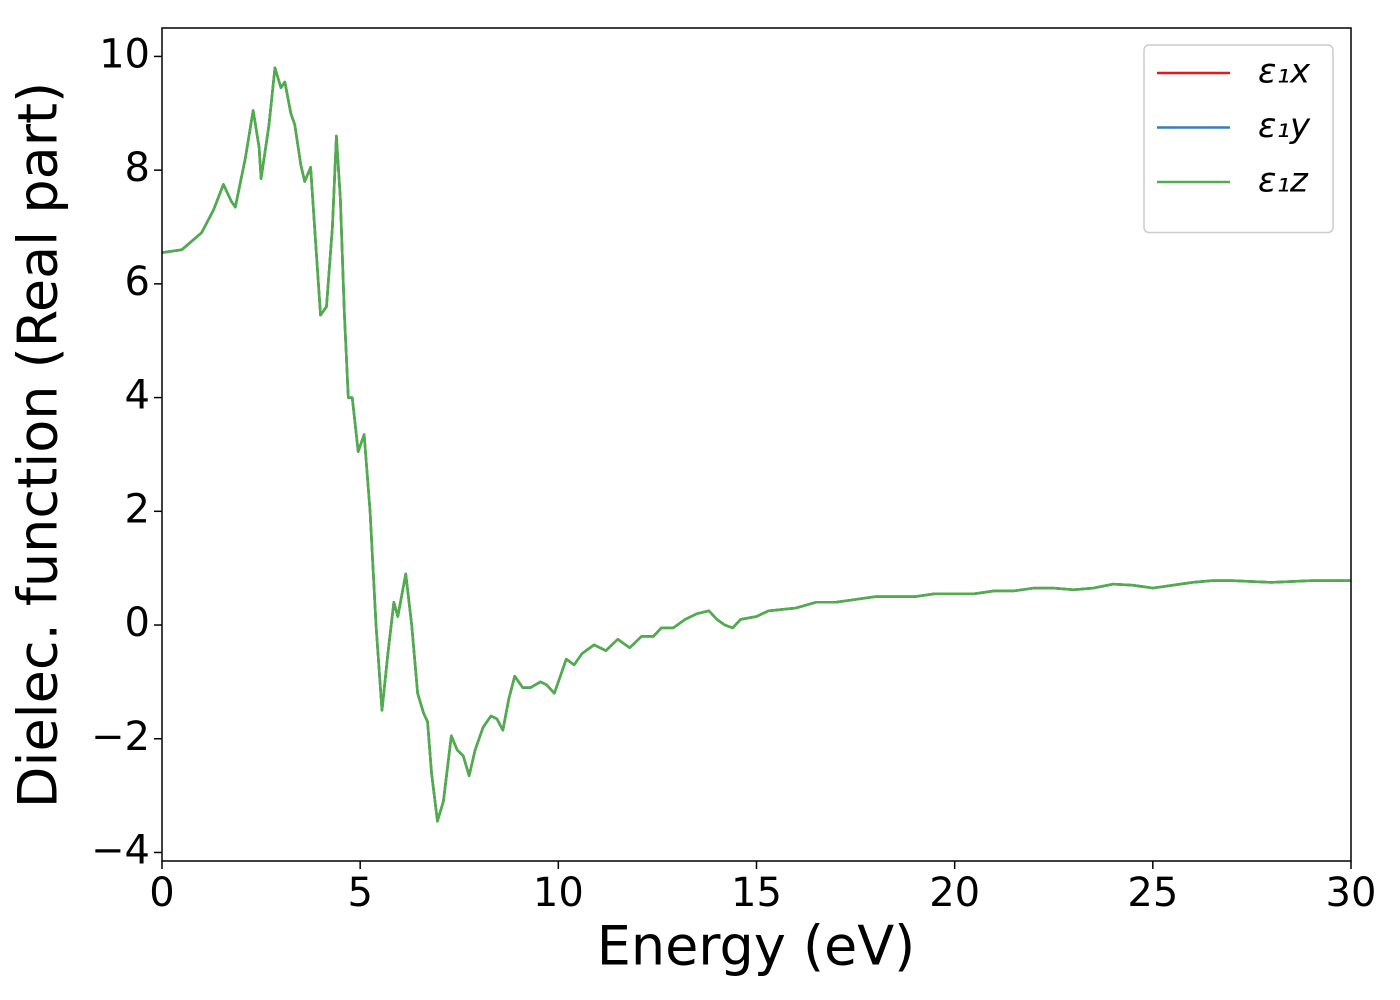  Describe the element at coordinates (1152, 893) in the screenshot. I see `x-tick-label: 25` at that location.